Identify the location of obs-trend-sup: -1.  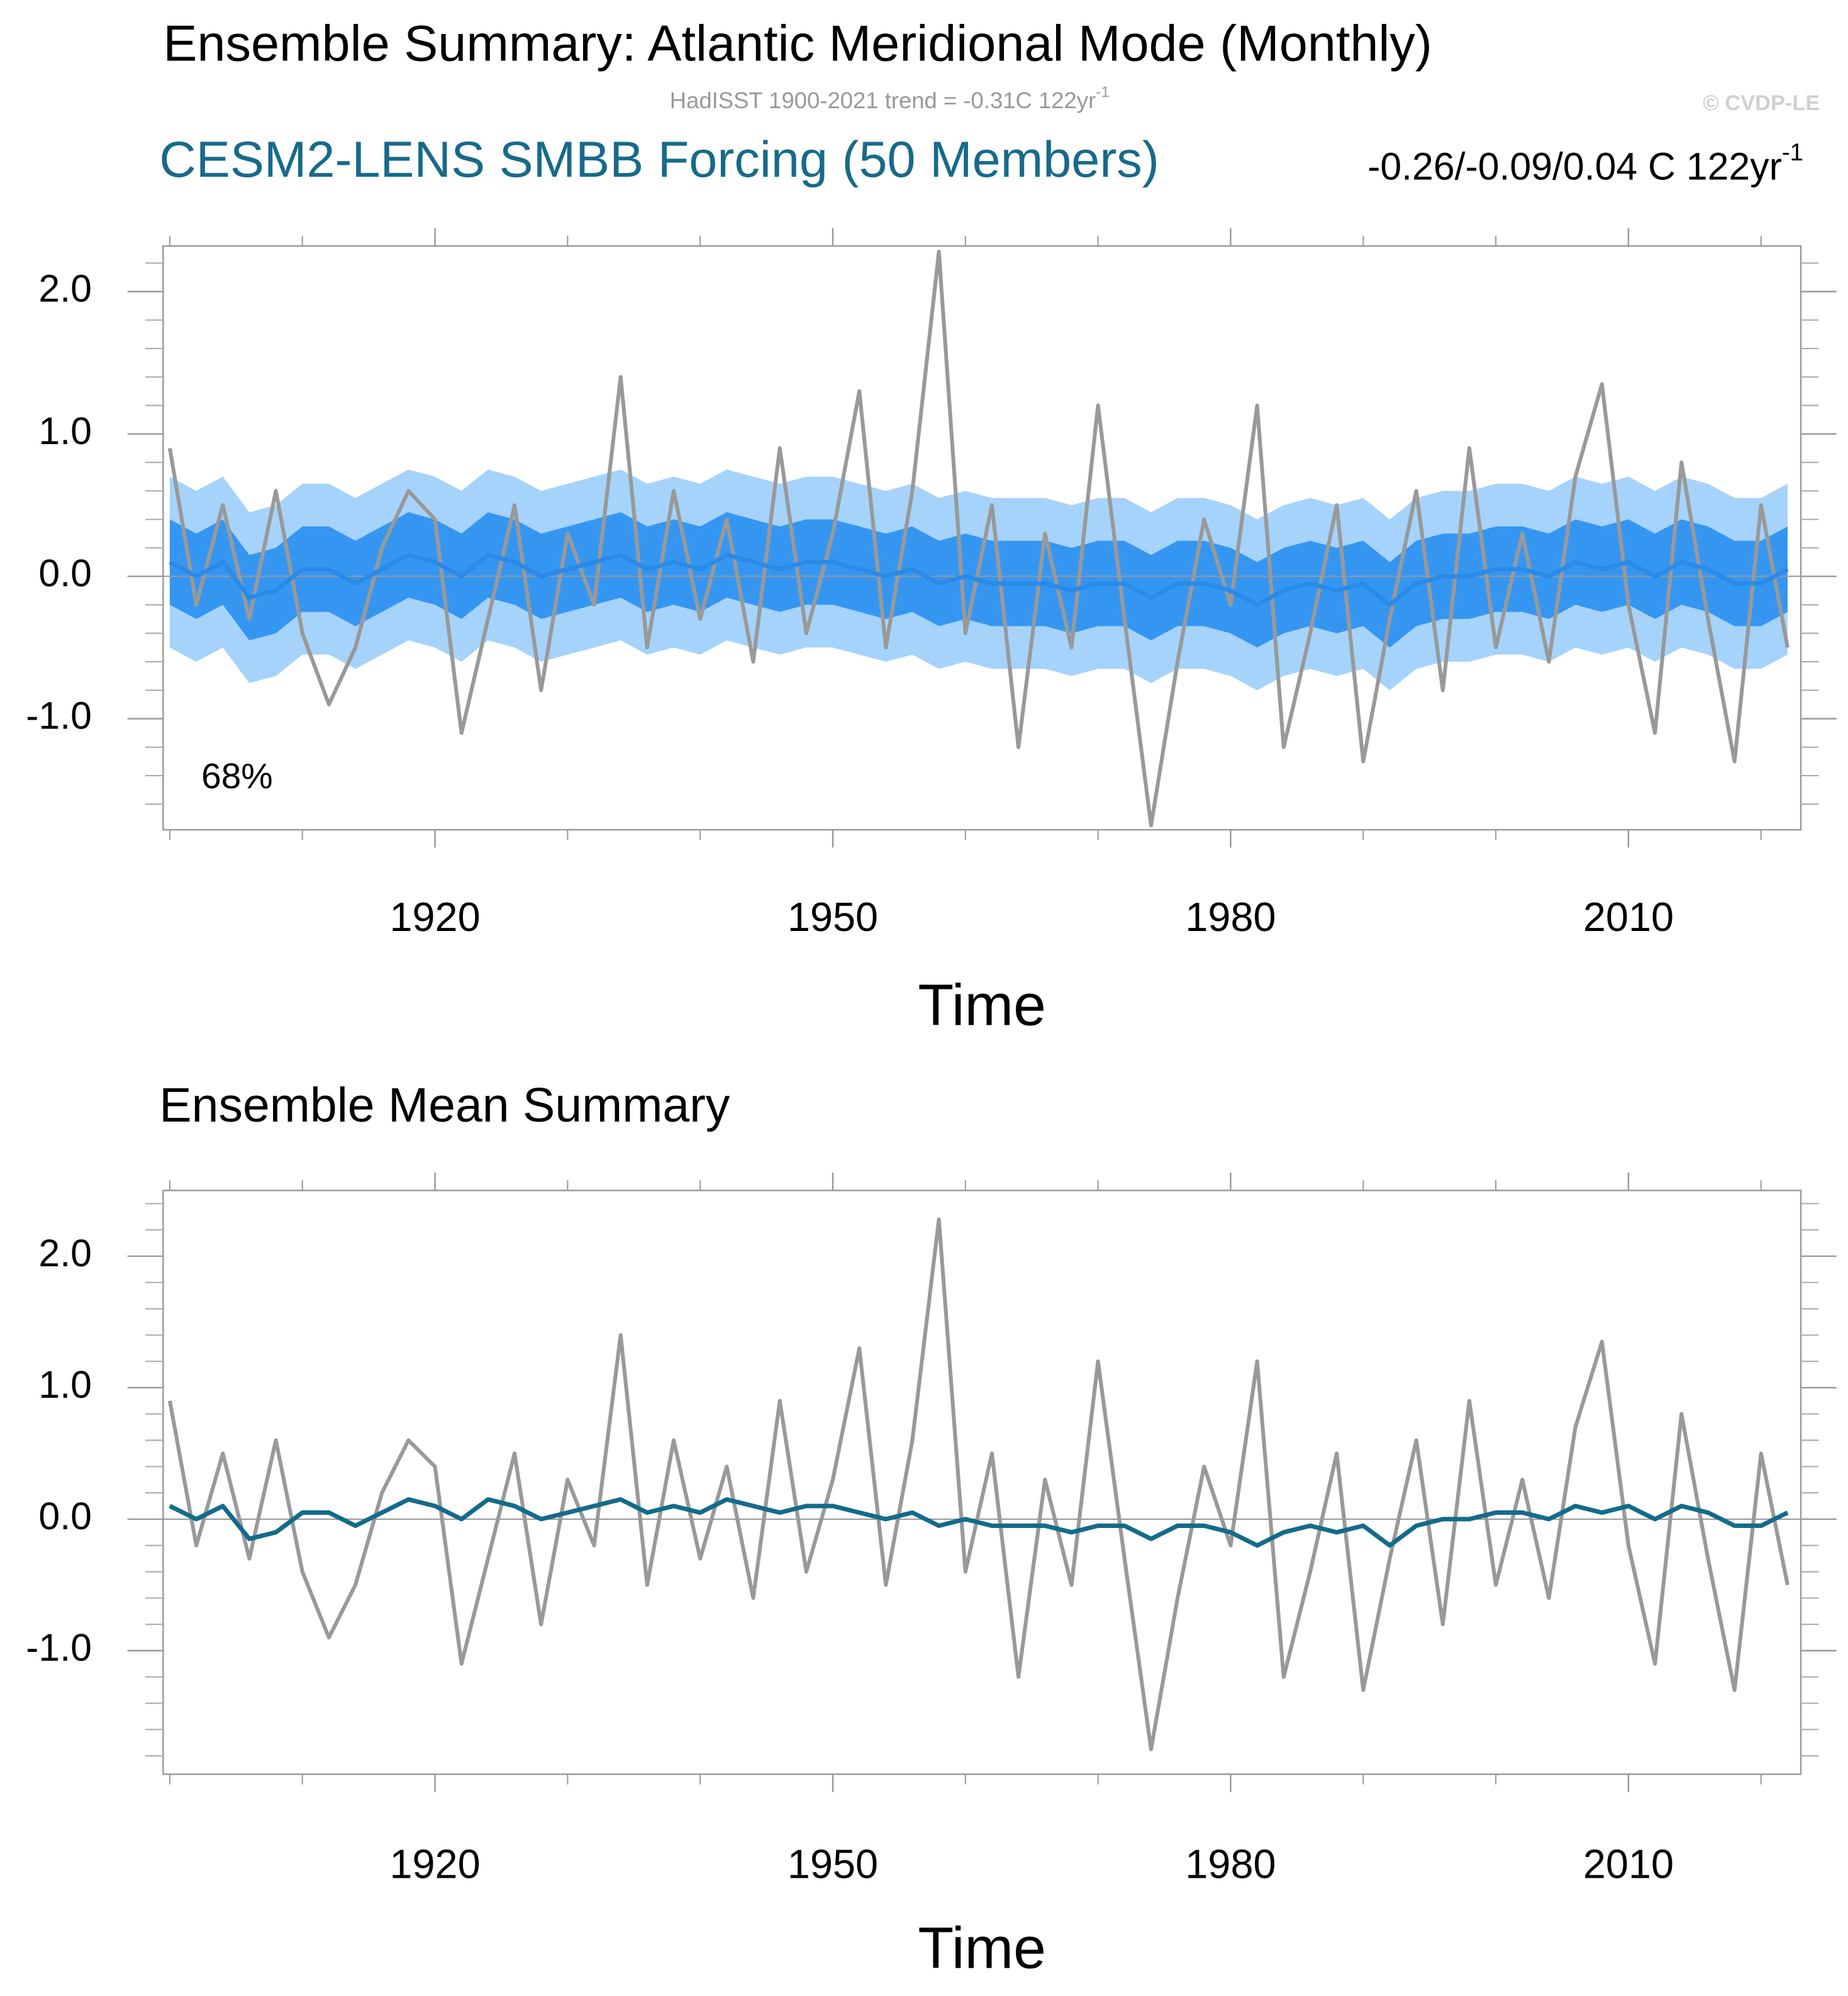
(1103, 93).